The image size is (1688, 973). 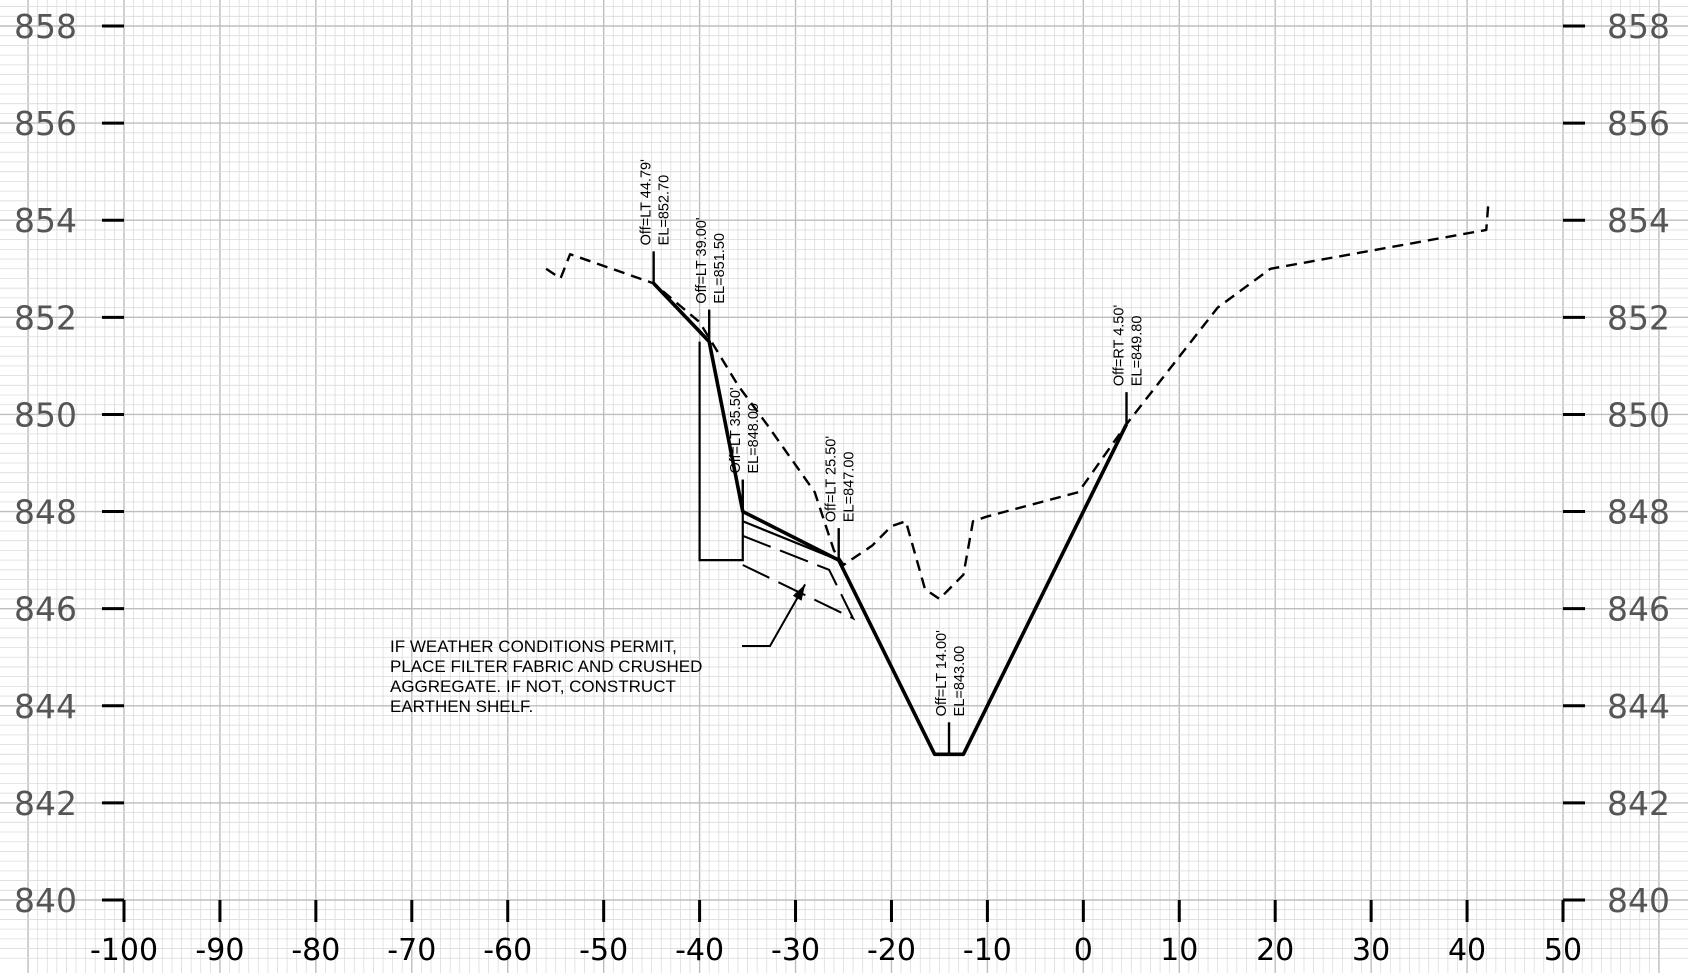 What do you see at coordinates (1638, 706) in the screenshot?
I see `y-tick-label-right: 844` at bounding box center [1638, 706].